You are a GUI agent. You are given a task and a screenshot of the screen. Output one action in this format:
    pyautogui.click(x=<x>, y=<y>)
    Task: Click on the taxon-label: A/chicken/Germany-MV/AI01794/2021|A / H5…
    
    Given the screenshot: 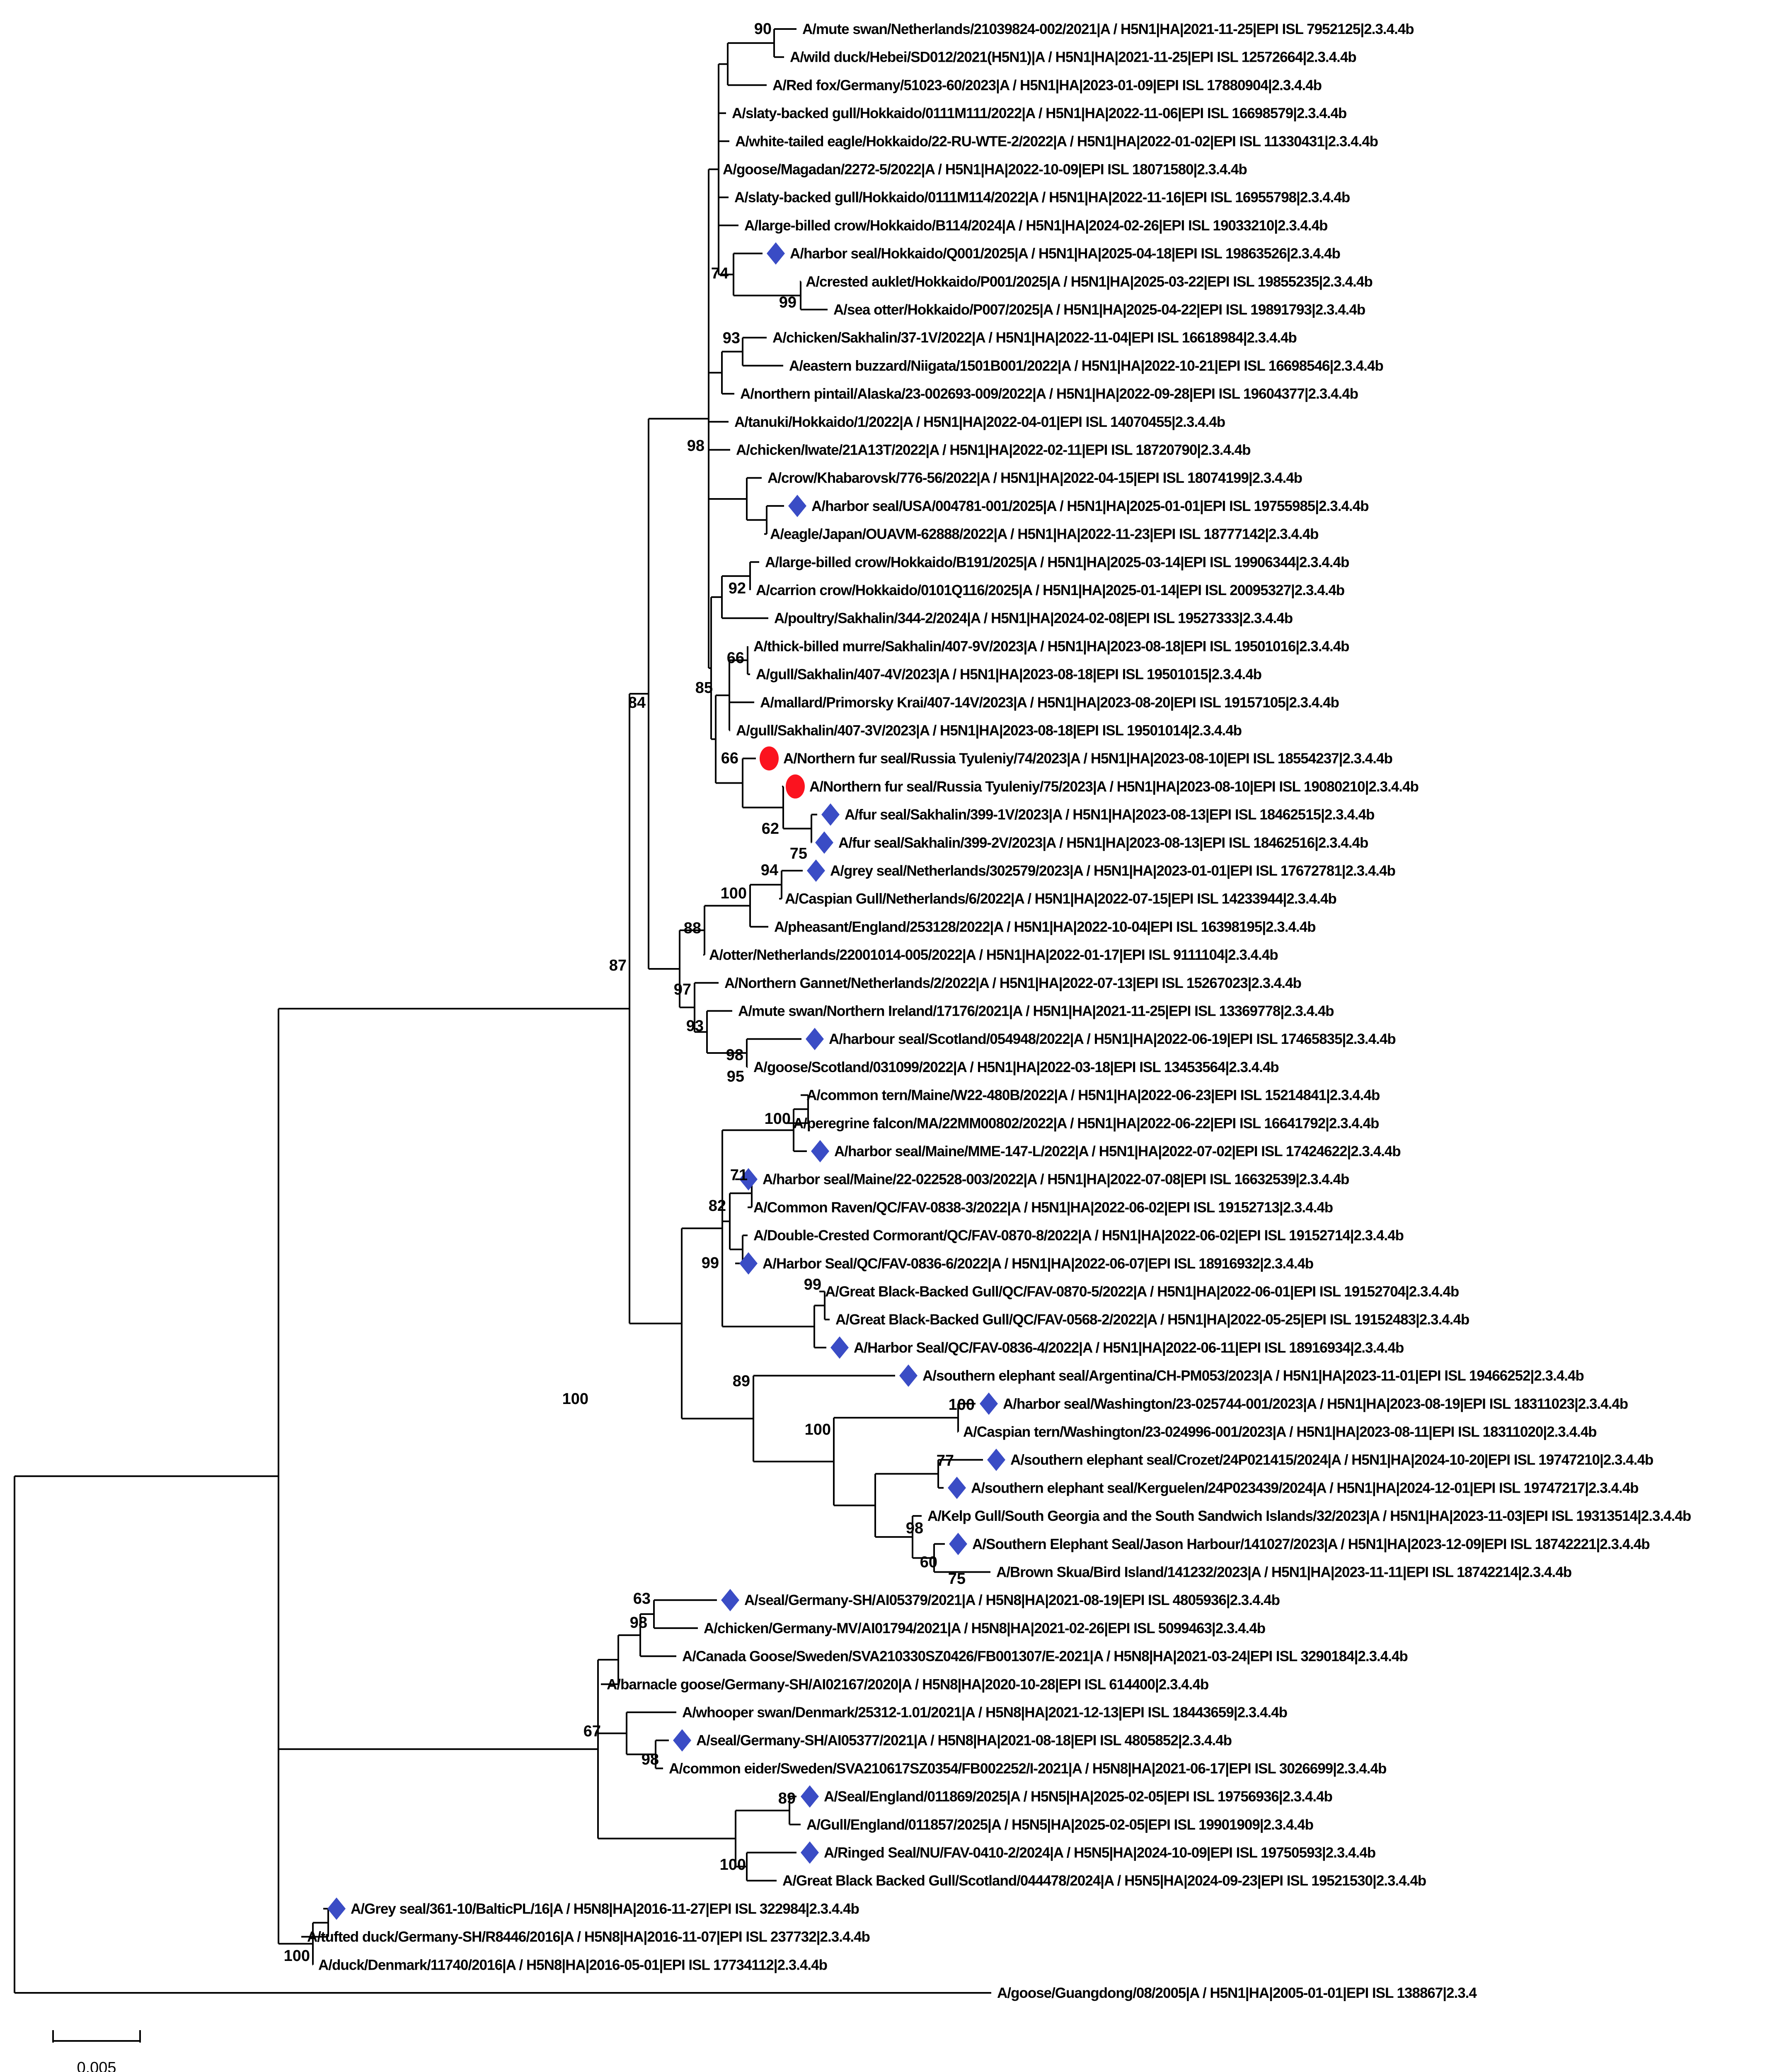 What is the action you would take?
    pyautogui.click(x=984, y=1628)
    